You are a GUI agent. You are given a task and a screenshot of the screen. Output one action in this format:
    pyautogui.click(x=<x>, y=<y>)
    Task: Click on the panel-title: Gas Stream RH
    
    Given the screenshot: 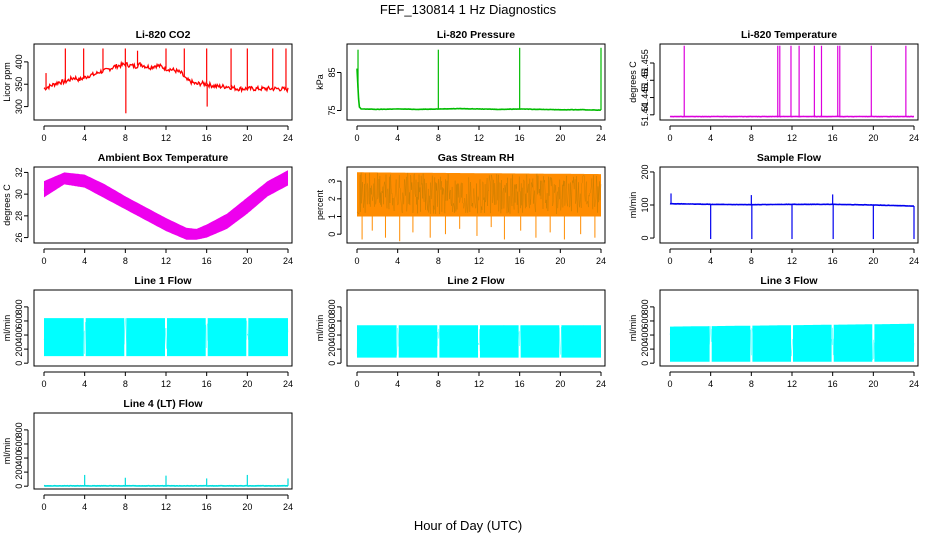 What is the action you would take?
    pyautogui.click(x=476, y=158)
    